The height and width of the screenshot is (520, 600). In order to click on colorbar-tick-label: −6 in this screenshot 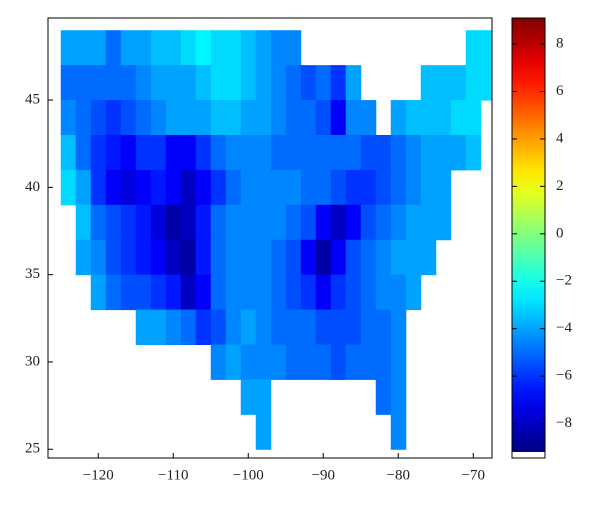, I will do `click(564, 376)`.